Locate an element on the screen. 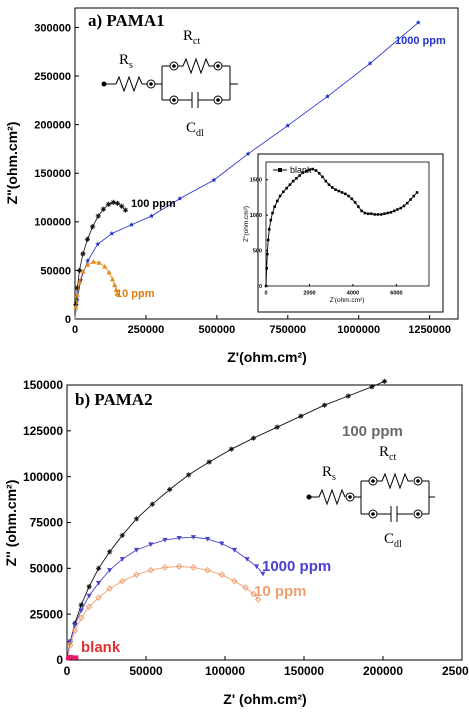 The width and height of the screenshot is (469, 715). panel-a-ytick-label: 50000 is located at coordinates (55, 271).